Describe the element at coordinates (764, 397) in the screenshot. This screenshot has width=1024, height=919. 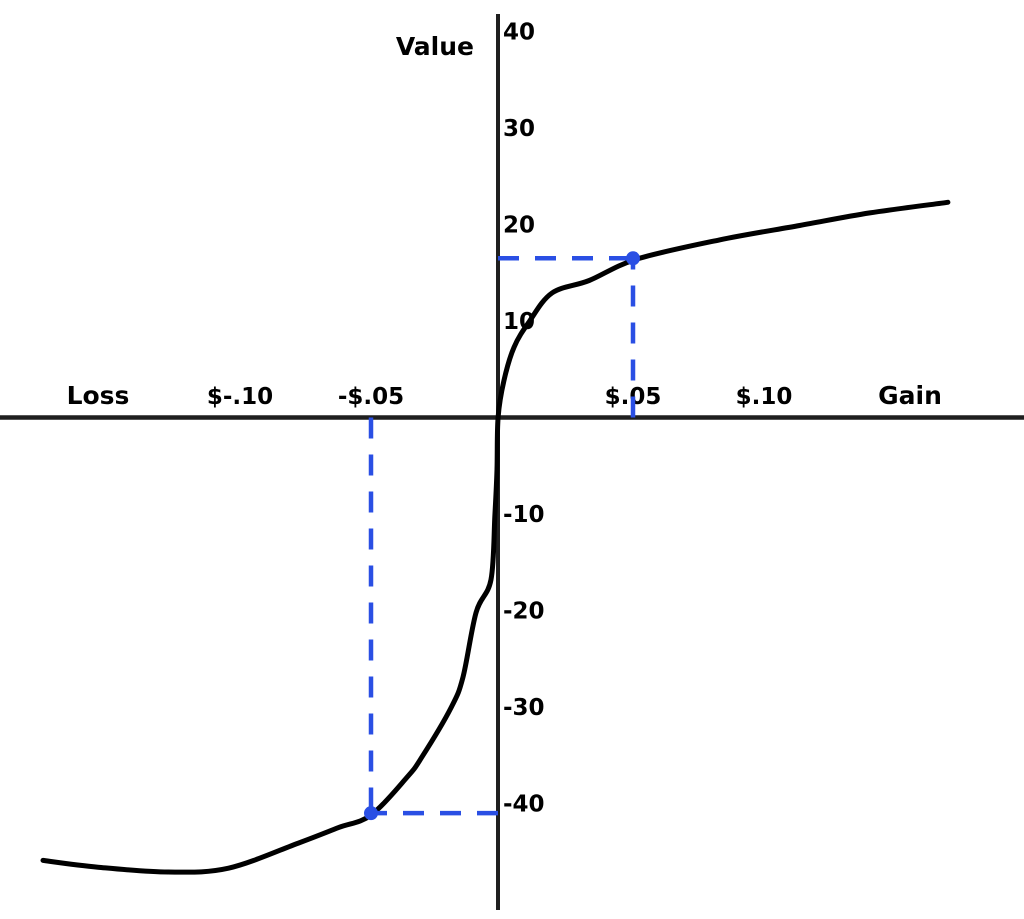
I see `x-tick-label: $.10` at that location.